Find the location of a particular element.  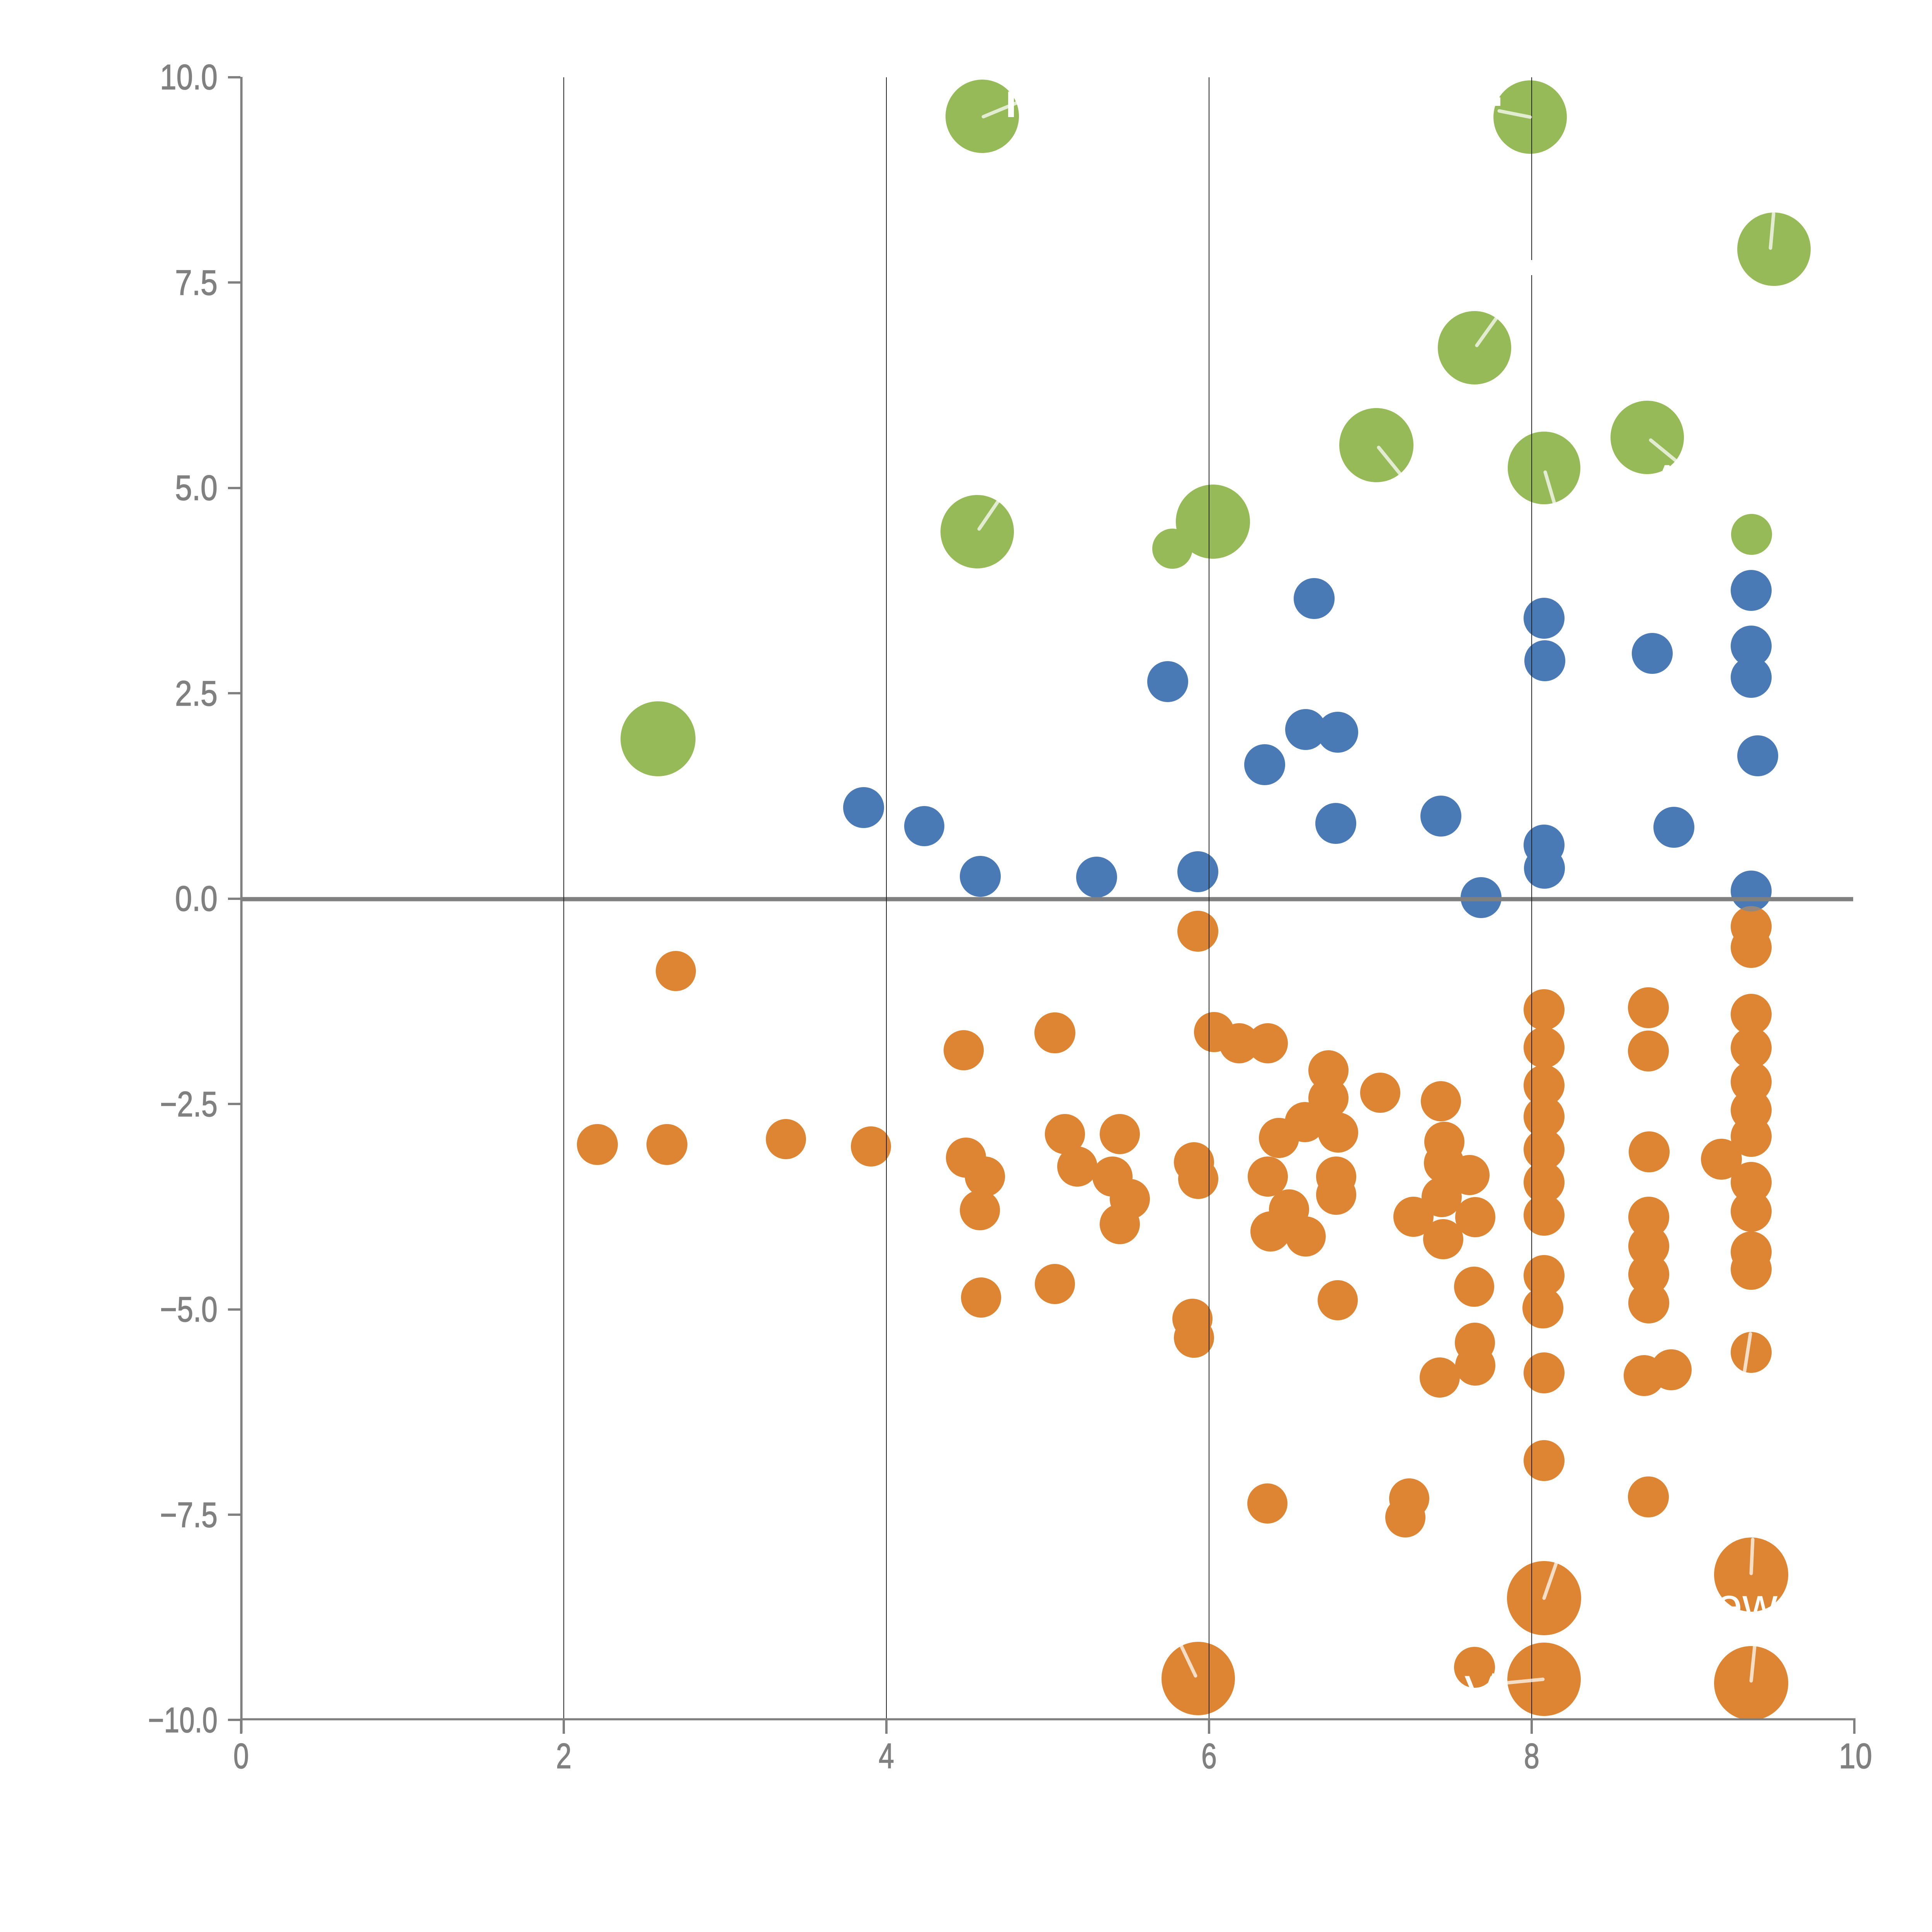

svg-text: ew is located at coordinates (1747, 1605).